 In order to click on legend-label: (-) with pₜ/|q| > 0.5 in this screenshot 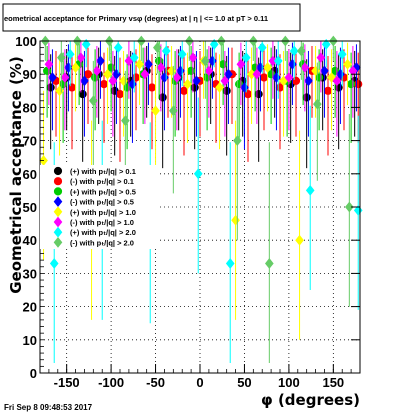, I will do `click(102, 202)`.